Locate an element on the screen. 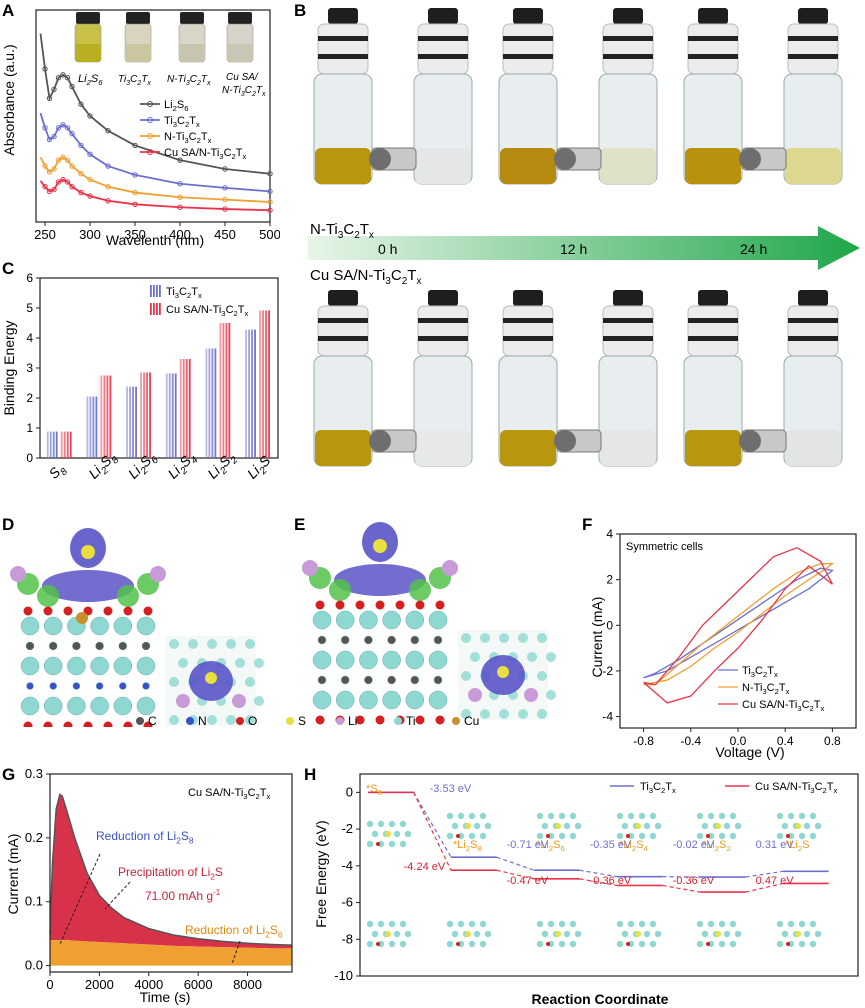 The width and height of the screenshot is (865, 1008). a-legend-entry: Cu SA/N-Ti3C2Tx is located at coordinates (205, 154).